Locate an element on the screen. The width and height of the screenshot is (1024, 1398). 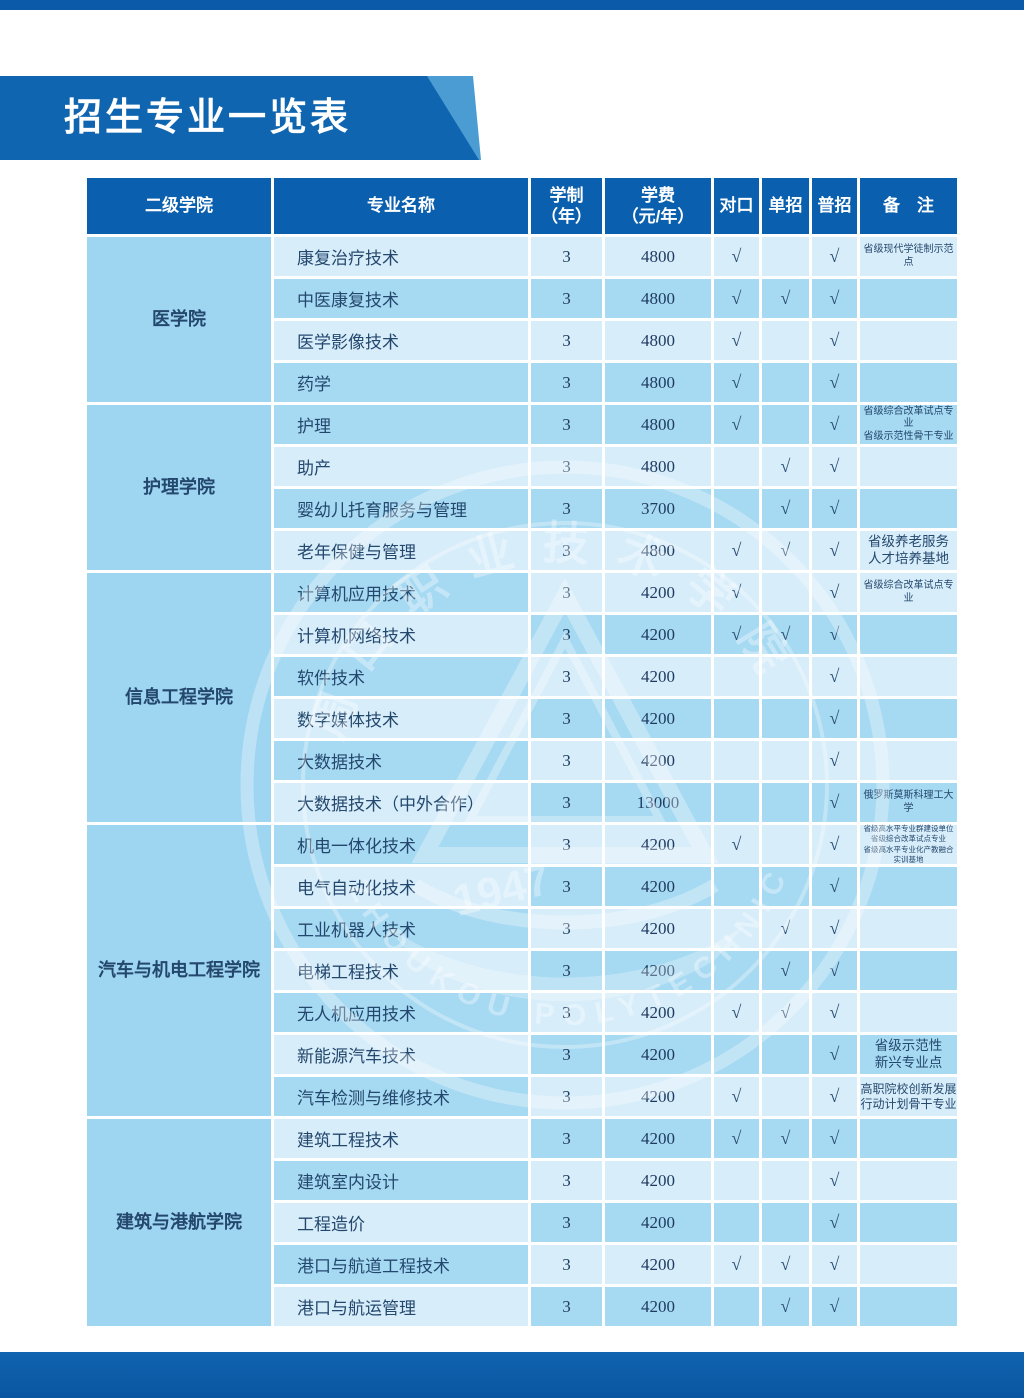
table-row: 港口与航道工程技术 3 4200 √ √ √ is located at coordinates (615, 1264).